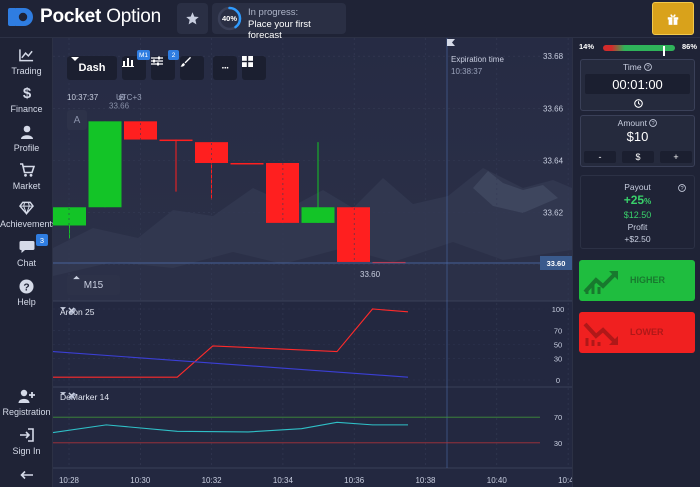  I want to click on amount-increase-button: +, so click(676, 157).